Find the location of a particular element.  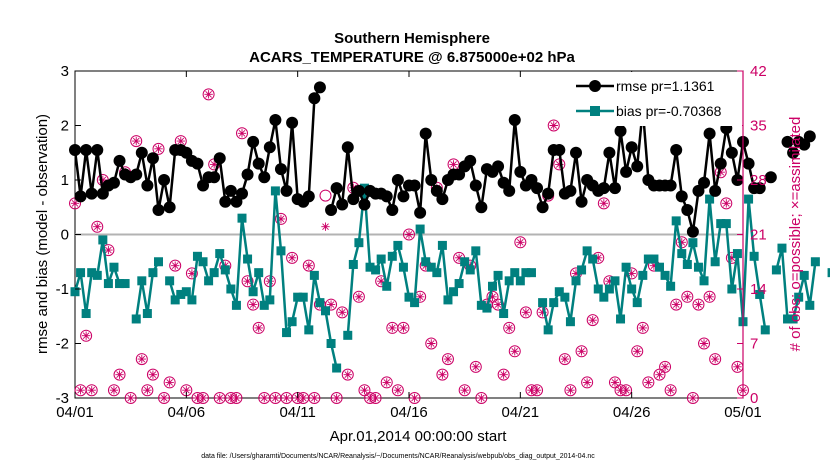

y-right-tick-label: 28 is located at coordinates (758, 180).